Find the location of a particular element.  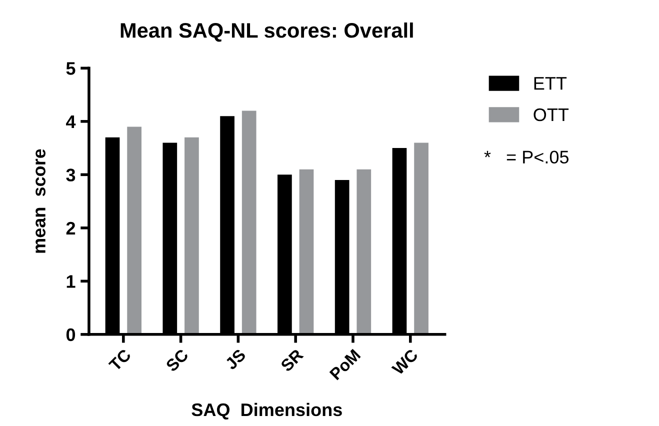

text: * = P<.05 is located at coordinates (526, 157).